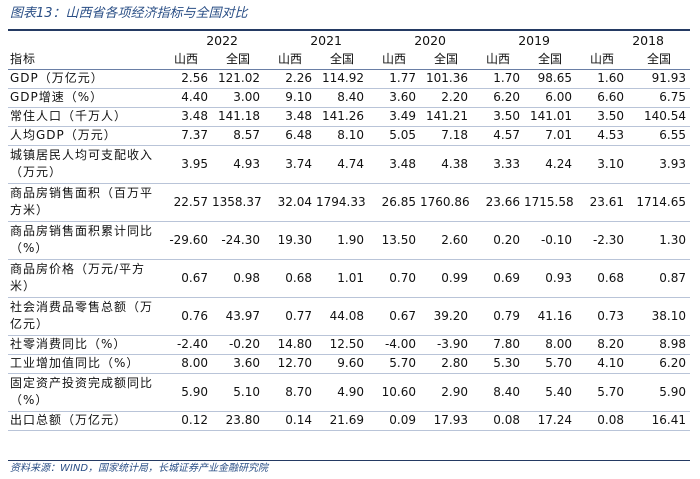 This screenshot has width=700, height=479. Describe the element at coordinates (238, 240) in the screenshot. I see `national-value-cell: -24.30` at that location.